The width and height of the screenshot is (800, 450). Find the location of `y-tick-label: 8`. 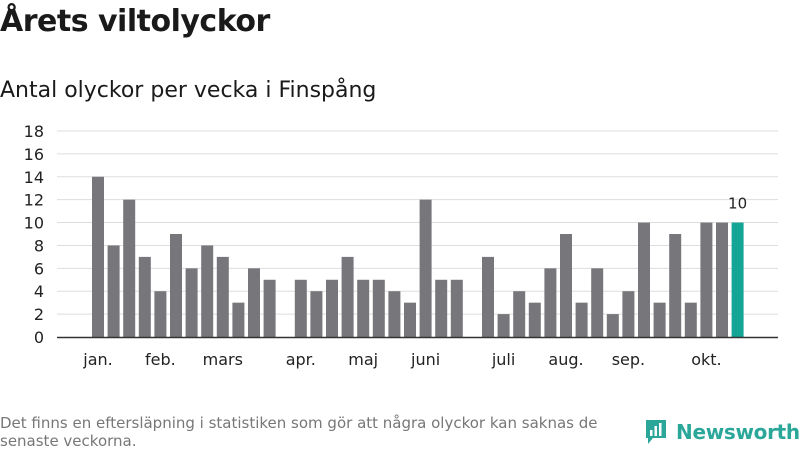

y-tick-label: 8 is located at coordinates (39, 245).